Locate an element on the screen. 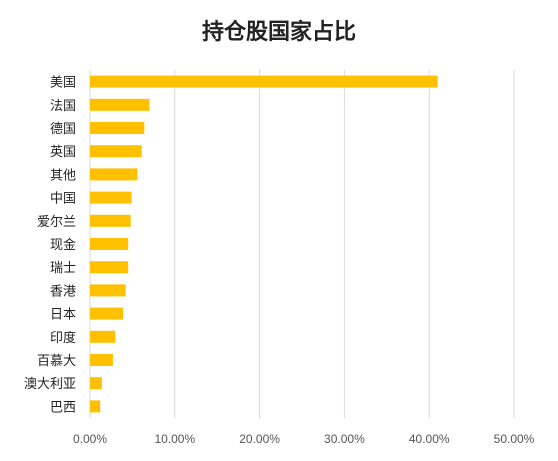  category-label: 法国 is located at coordinates (63, 106).